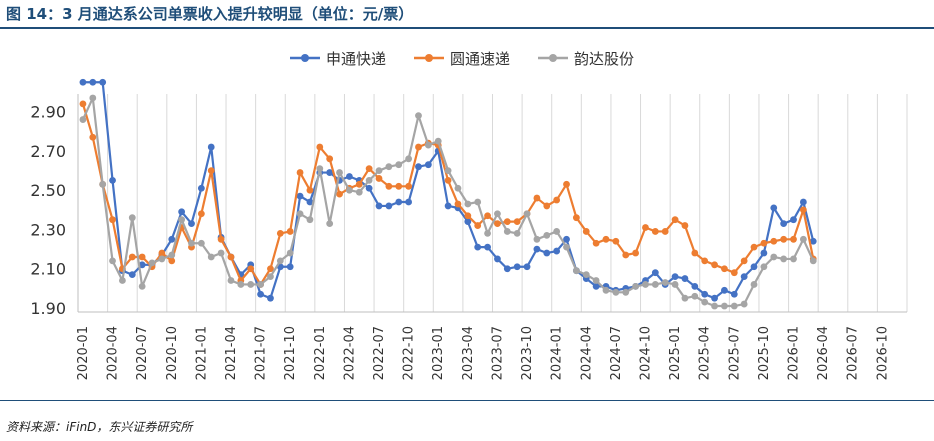  Describe the element at coordinates (604, 59) in the screenshot. I see `legend-label: 韵达股份` at that location.